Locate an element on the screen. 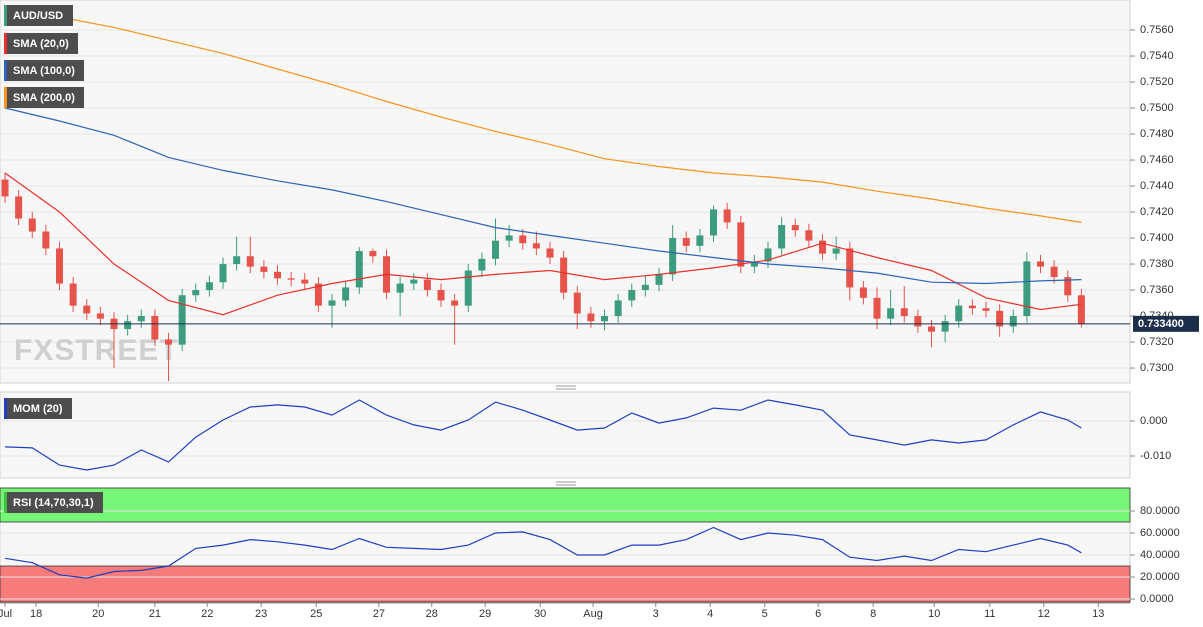  legend-label: SMA (20,0) is located at coordinates (41, 44).